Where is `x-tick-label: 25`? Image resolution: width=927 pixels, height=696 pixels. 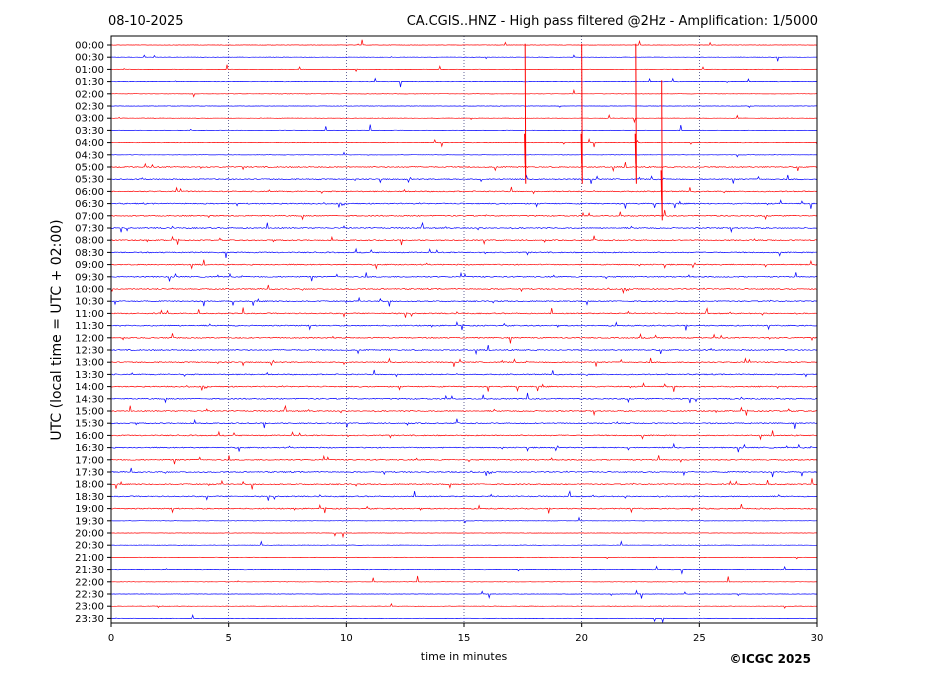
x-tick-label: 25 is located at coordinates (699, 638).